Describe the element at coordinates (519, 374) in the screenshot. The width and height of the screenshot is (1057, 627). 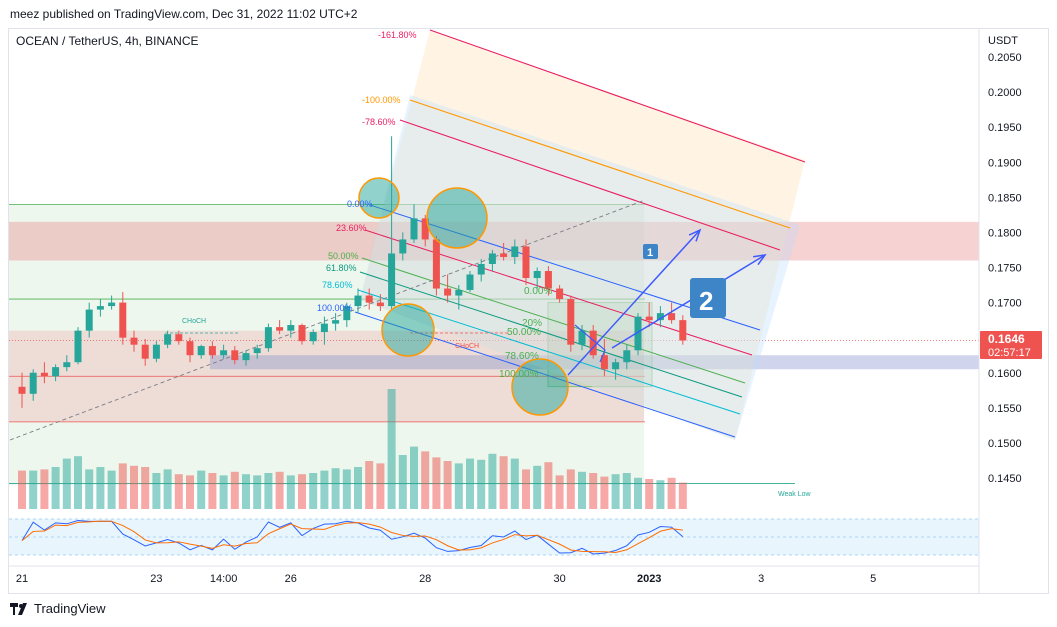
I see `fib-inner-100: 100.00%` at that location.